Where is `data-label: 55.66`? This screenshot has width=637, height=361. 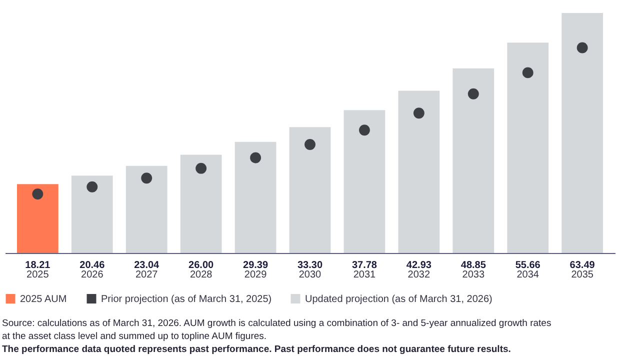
data-label: 55.66 is located at coordinates (528, 265).